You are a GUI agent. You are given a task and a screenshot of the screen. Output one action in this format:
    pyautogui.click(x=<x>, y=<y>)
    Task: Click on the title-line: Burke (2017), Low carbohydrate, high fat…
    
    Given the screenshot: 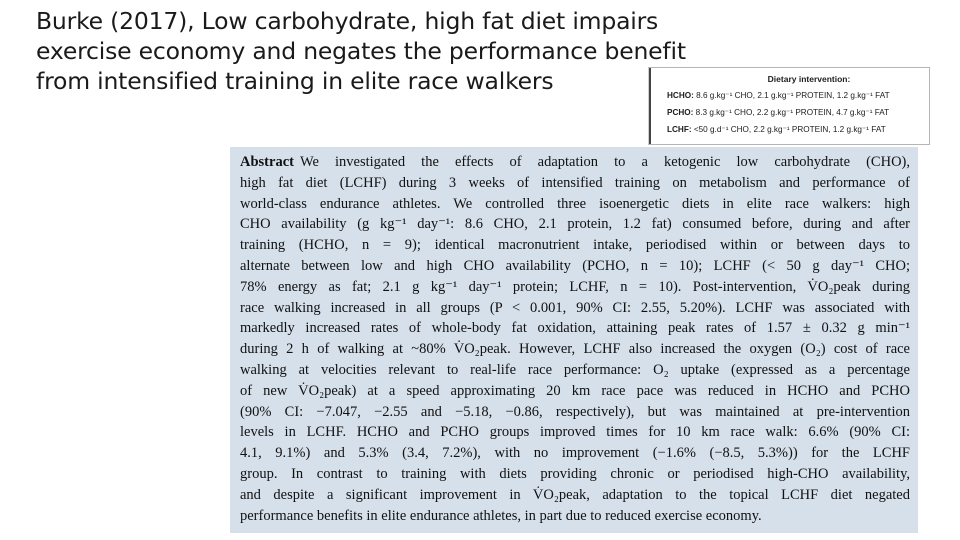 What is the action you would take?
    pyautogui.click(x=347, y=21)
    